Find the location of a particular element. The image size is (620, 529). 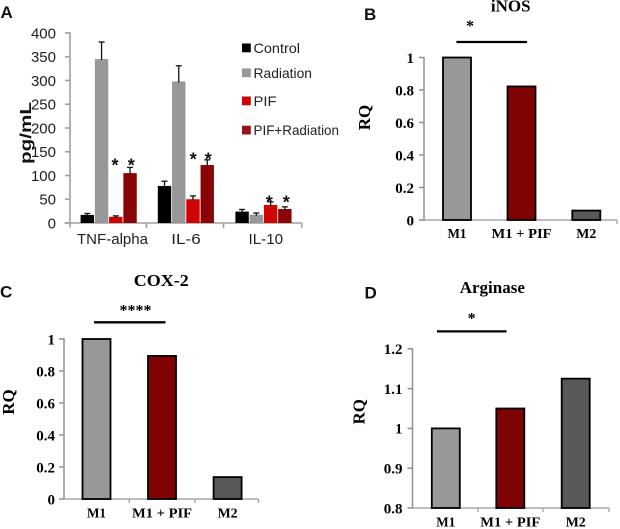

svg-text: 300 is located at coordinates (43, 81).